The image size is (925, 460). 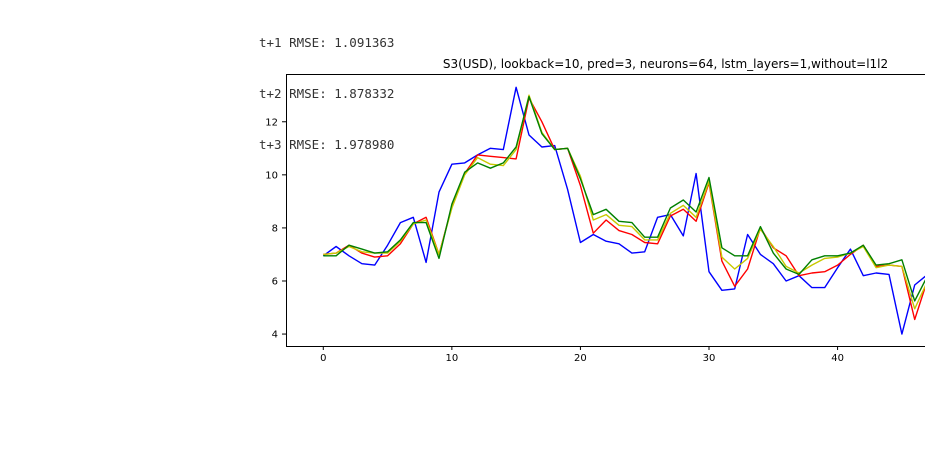 What do you see at coordinates (451, 358) in the screenshot?
I see `x-tick-label: 10` at bounding box center [451, 358].